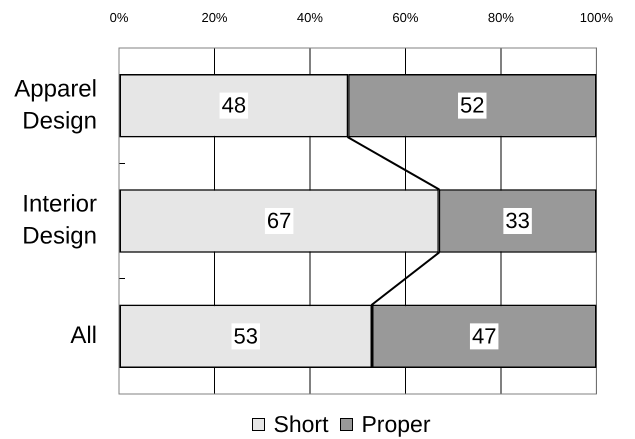 This screenshot has width=635, height=439. Describe the element at coordinates (517, 221) in the screenshot. I see `data-label: 33` at that location.